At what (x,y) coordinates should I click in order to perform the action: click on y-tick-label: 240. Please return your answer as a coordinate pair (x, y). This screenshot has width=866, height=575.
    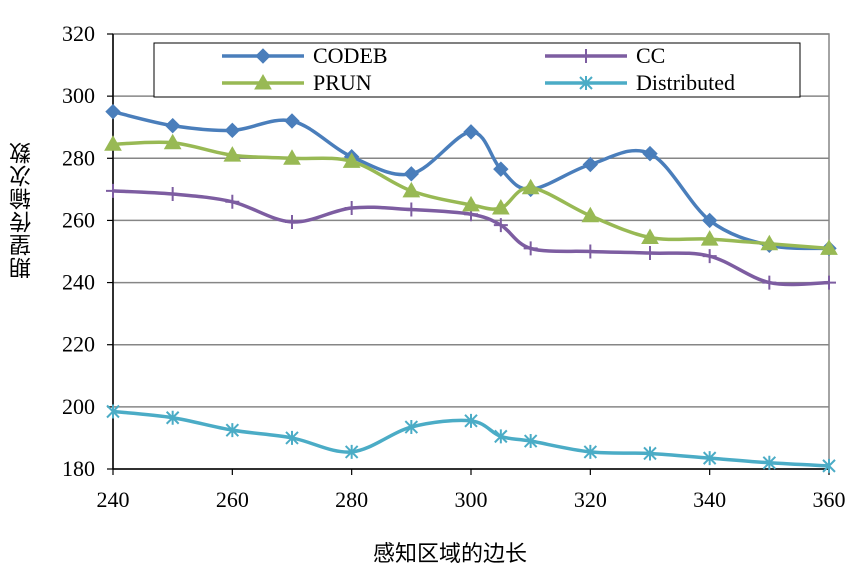
    Looking at the image, I should click on (78, 282).